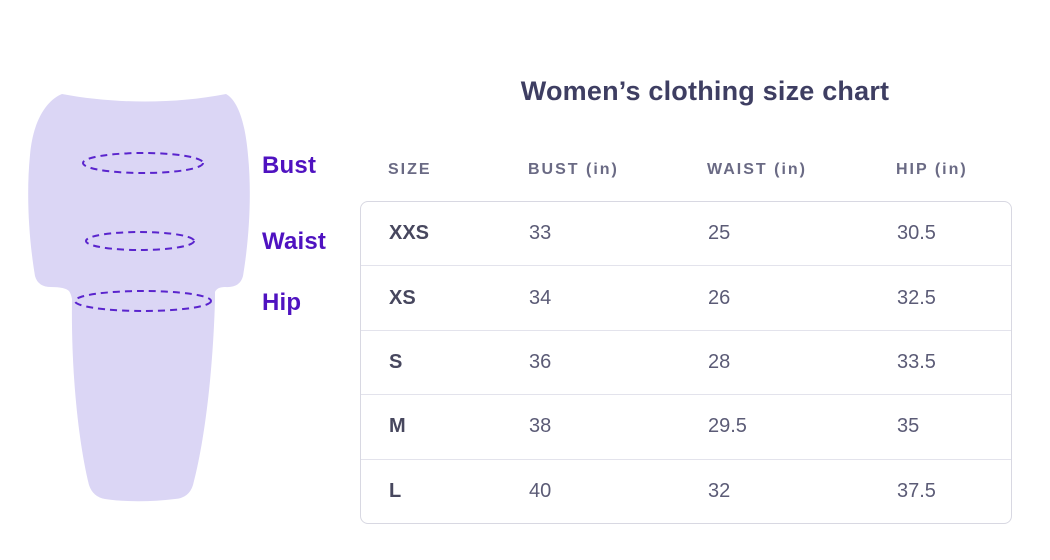 The width and height of the screenshot is (1050, 560). What do you see at coordinates (409, 233) in the screenshot?
I see `size-cell: XXS` at bounding box center [409, 233].